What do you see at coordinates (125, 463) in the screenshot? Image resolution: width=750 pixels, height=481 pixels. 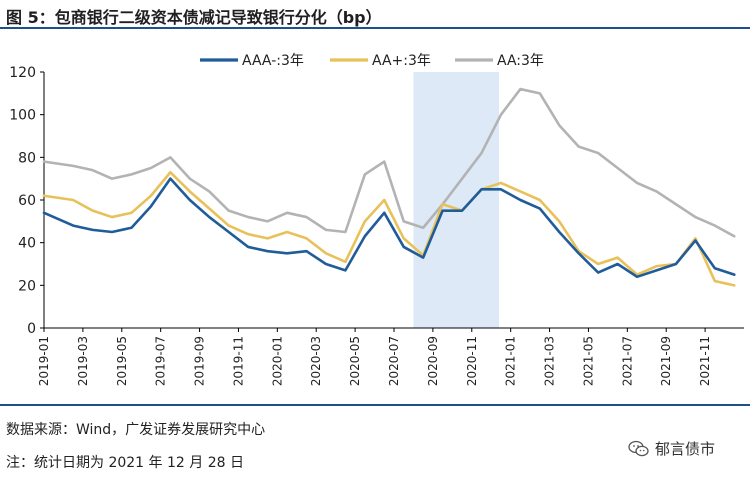 I see `date-note: 注：统计日期为 2021 年 12 月 28 日` at bounding box center [125, 463].